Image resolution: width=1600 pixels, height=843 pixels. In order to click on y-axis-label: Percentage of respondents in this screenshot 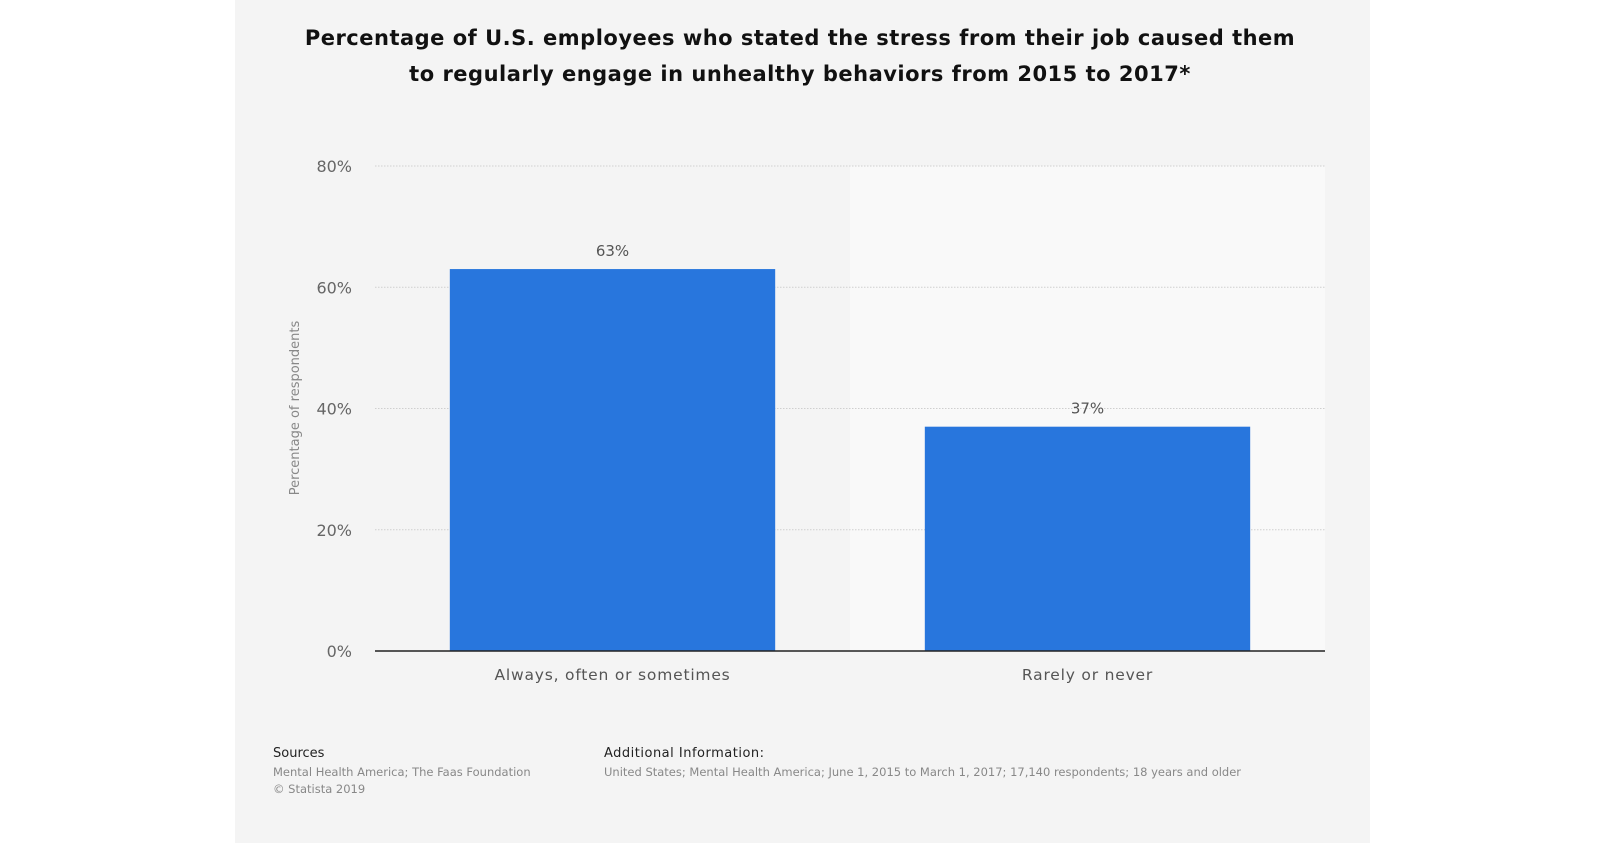, I will do `click(295, 407)`.